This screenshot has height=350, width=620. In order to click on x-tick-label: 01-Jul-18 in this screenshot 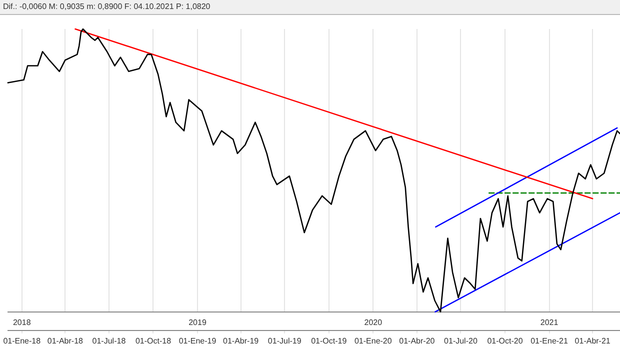, I will do `click(109, 341)`.